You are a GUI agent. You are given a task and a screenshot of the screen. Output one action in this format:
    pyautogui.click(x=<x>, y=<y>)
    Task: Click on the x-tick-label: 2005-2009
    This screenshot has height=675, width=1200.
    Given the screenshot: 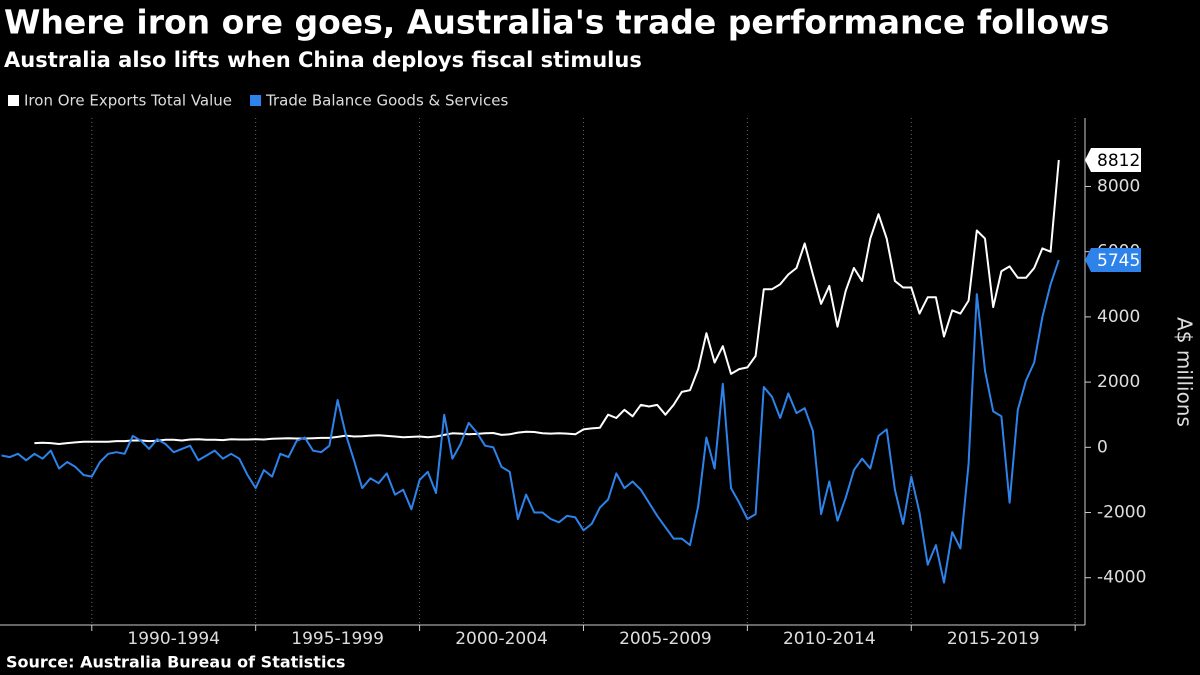 What is the action you would take?
    pyautogui.click(x=665, y=639)
    